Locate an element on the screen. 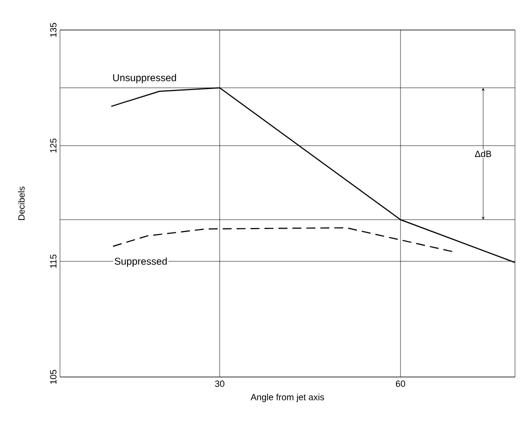  annotation: ΔdB is located at coordinates (483, 154).